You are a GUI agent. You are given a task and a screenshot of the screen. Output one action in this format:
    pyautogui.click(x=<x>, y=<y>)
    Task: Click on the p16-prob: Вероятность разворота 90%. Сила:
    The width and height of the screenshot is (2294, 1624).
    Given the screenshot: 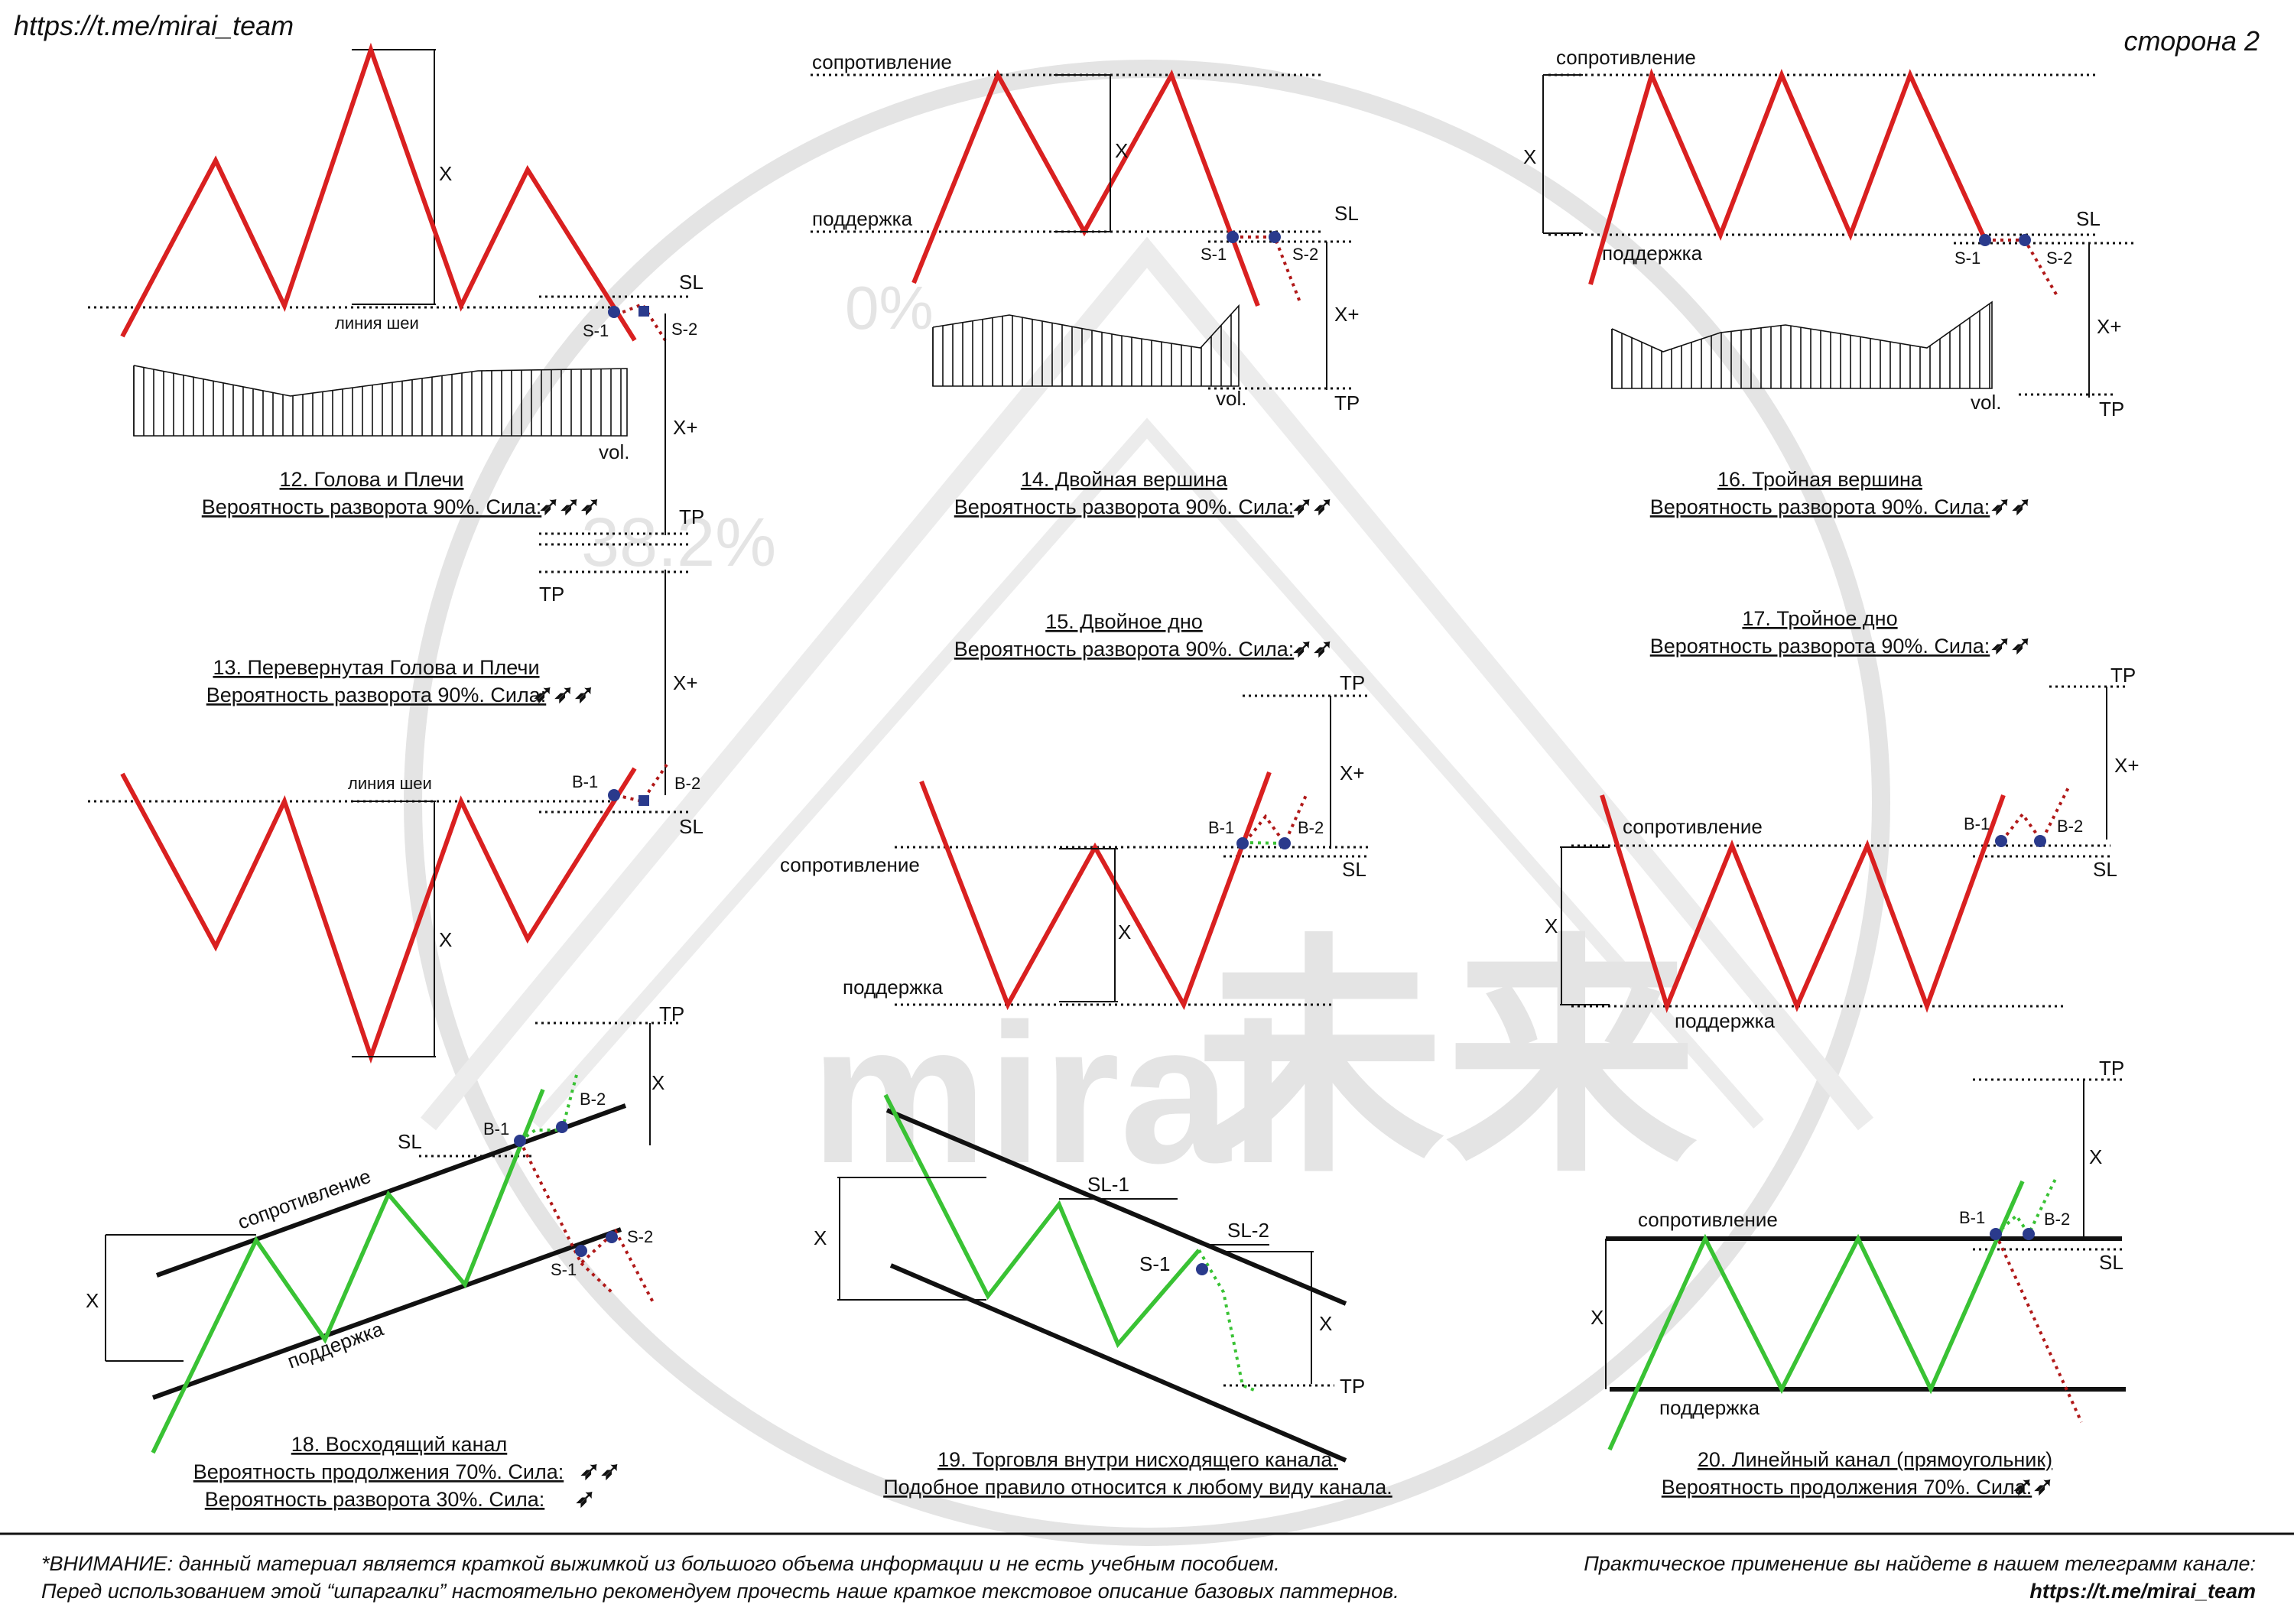 What is the action you would take?
    pyautogui.click(x=1820, y=506)
    